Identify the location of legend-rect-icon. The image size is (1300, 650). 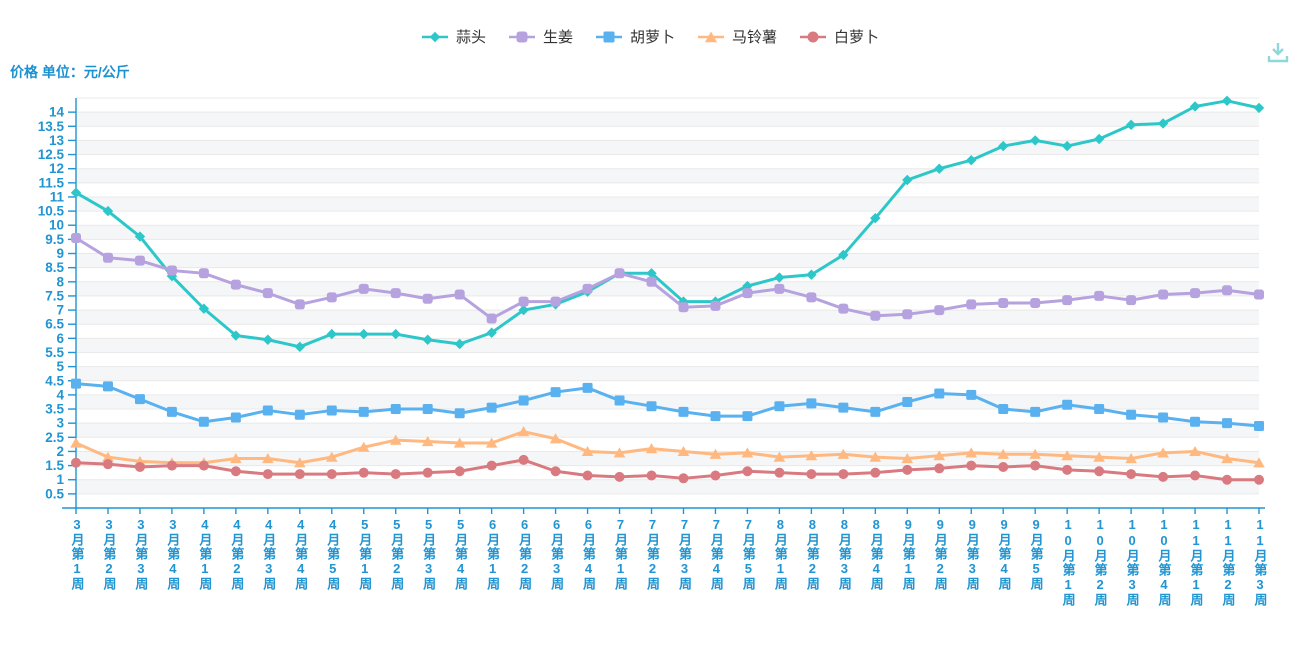
(608, 36).